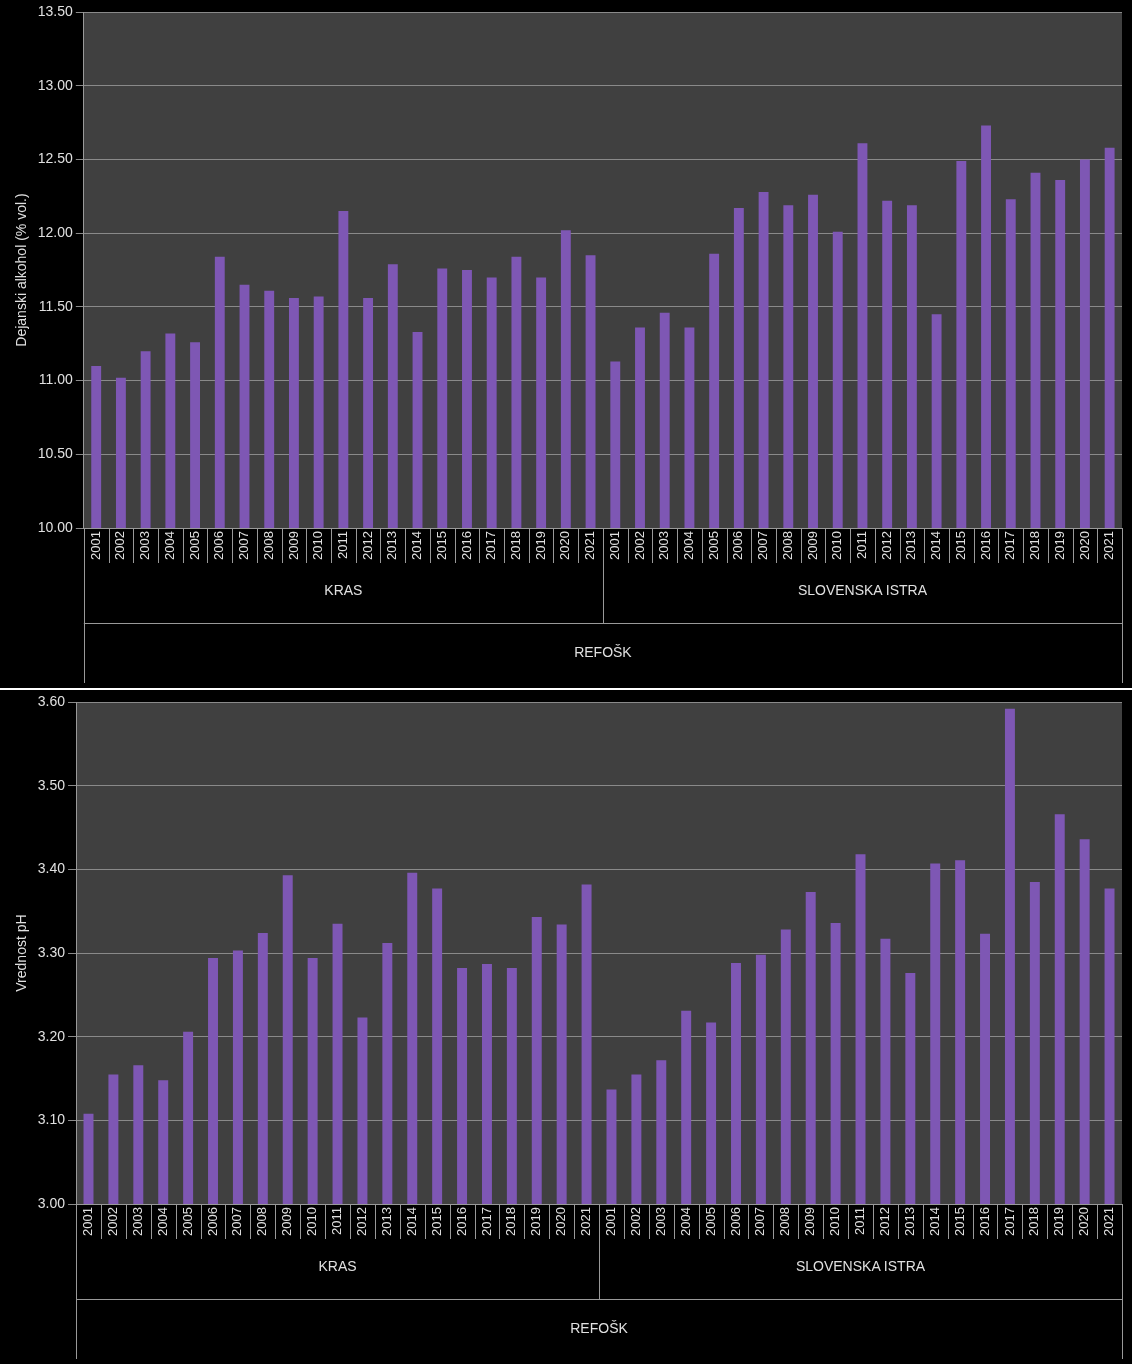 This screenshot has width=1132, height=1364. I want to click on y-tick-label: 13.00, so click(55, 84).